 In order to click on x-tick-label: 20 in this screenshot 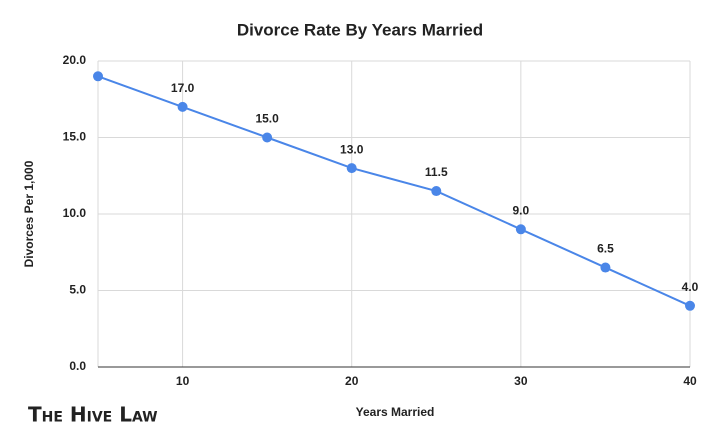, I will do `click(352, 381)`.